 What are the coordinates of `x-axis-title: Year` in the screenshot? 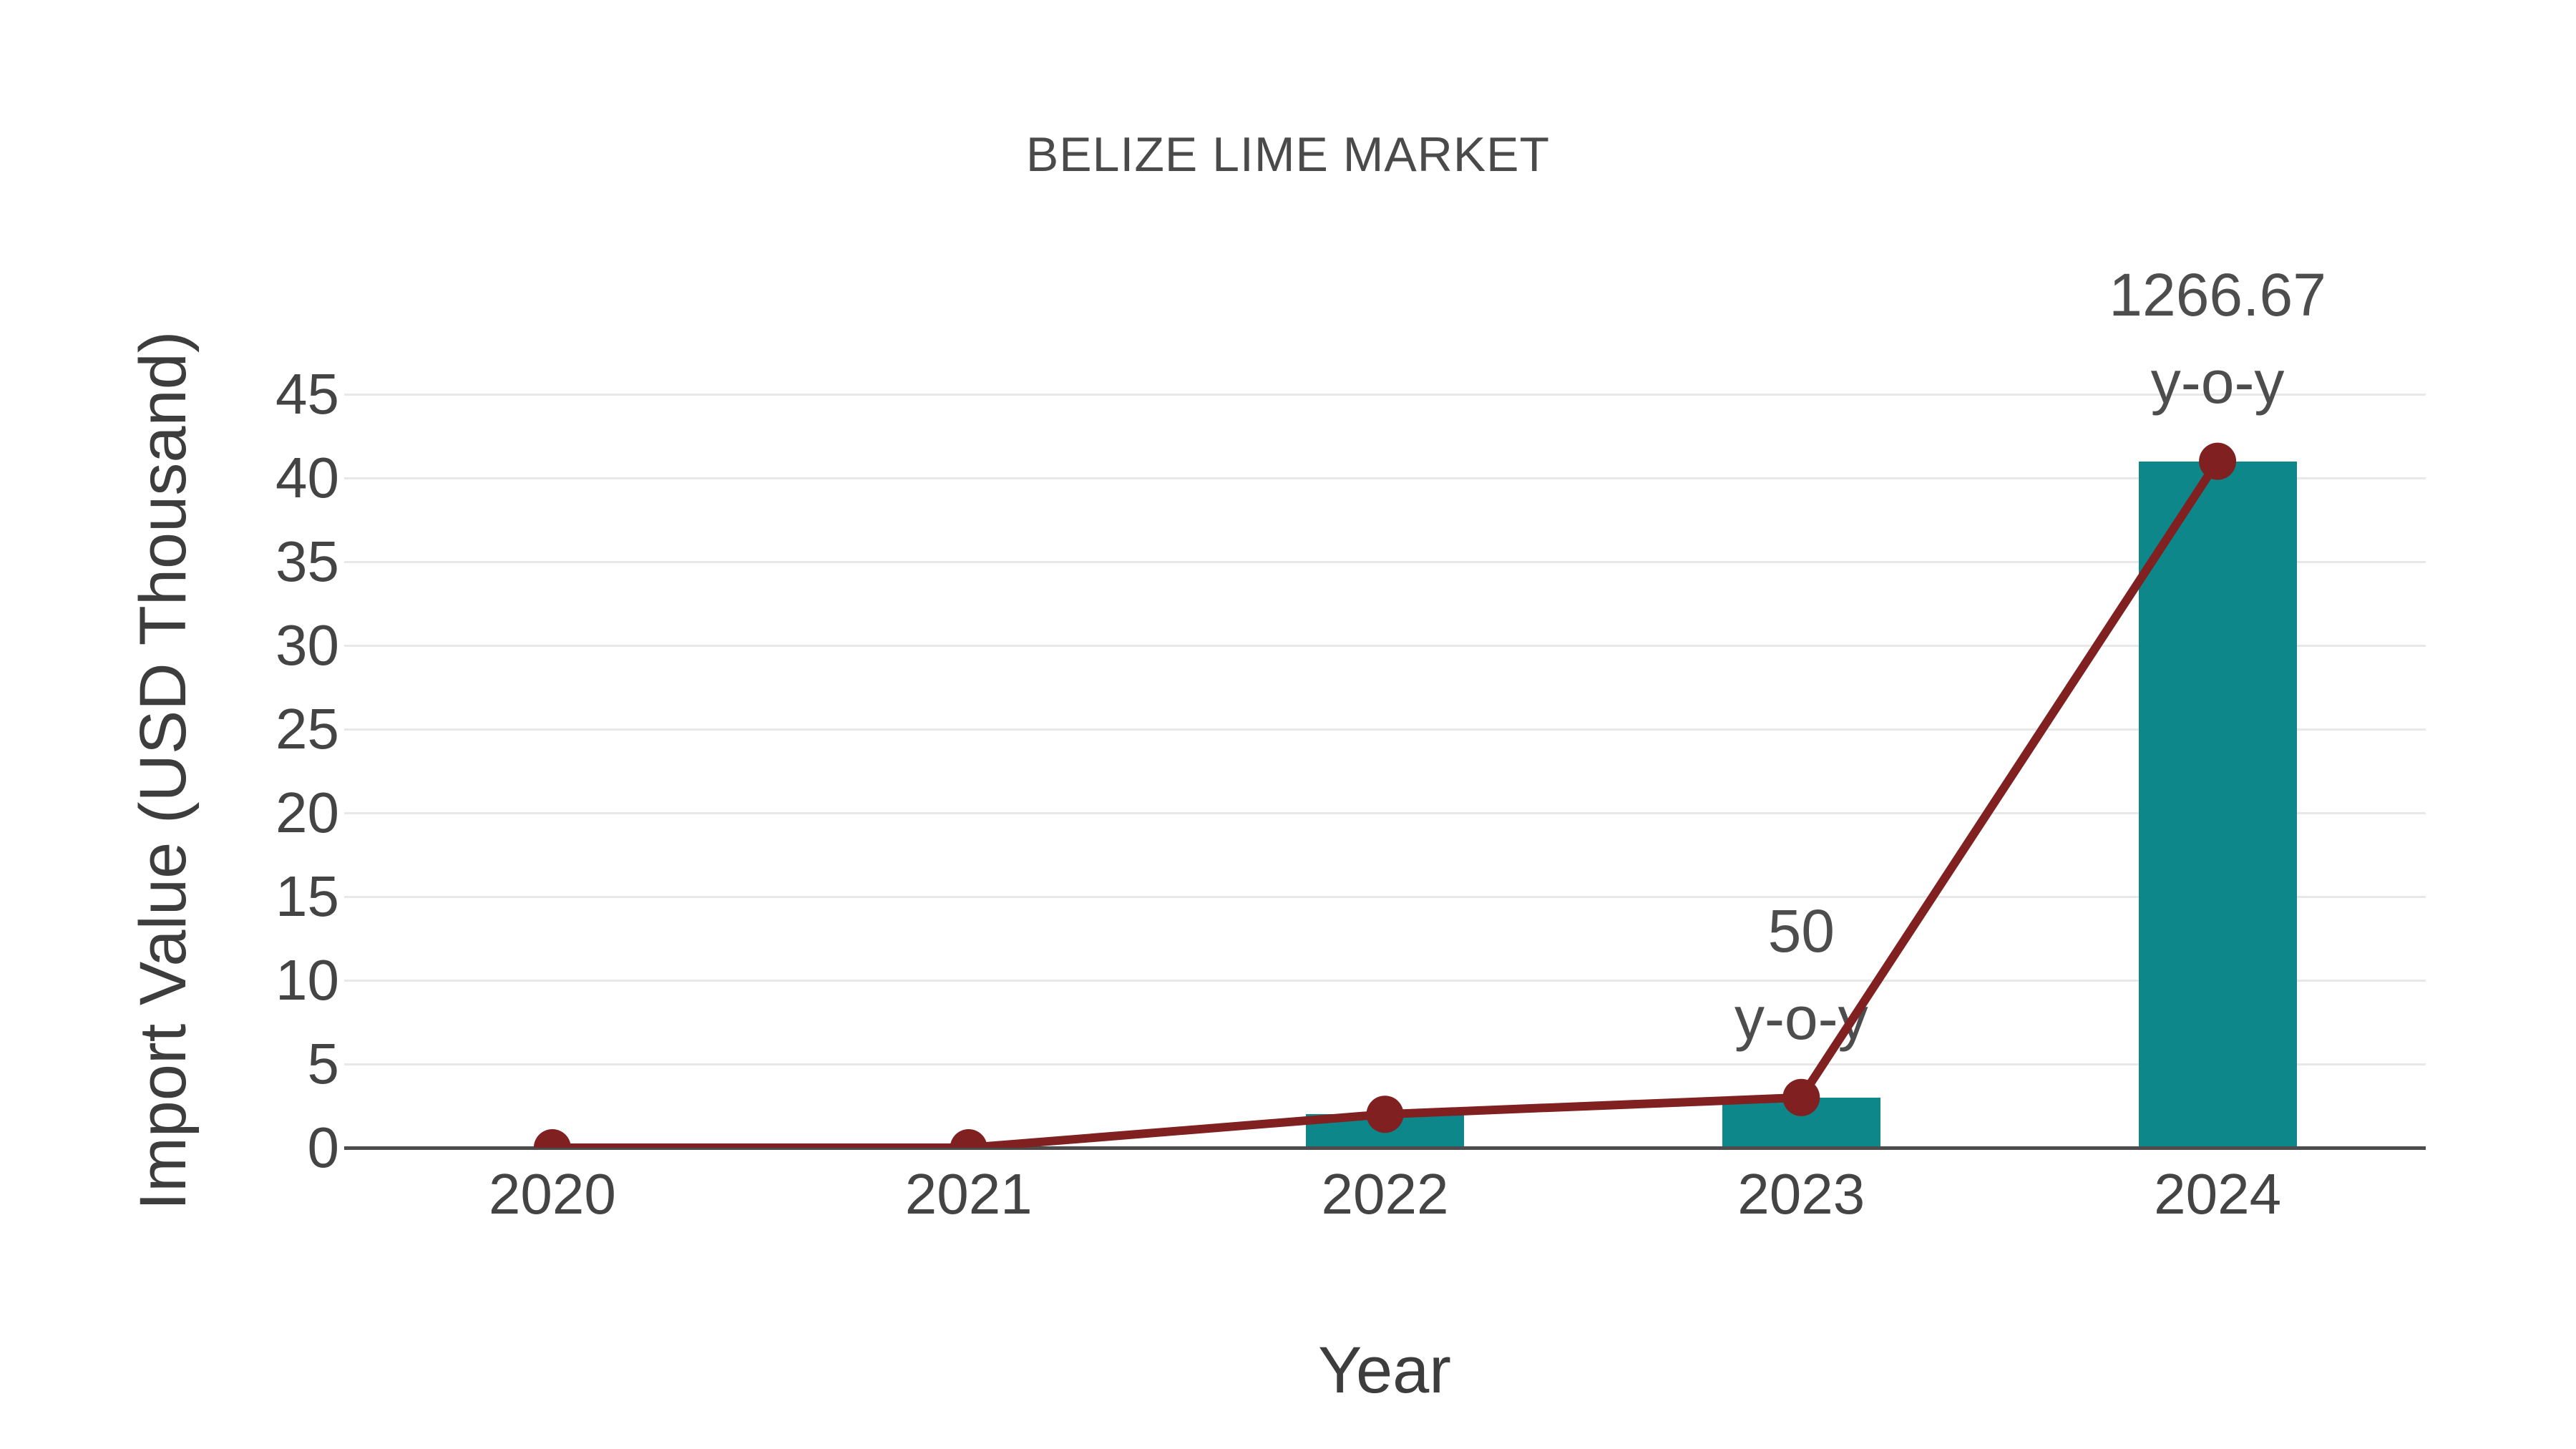 It's located at (1384, 1370).